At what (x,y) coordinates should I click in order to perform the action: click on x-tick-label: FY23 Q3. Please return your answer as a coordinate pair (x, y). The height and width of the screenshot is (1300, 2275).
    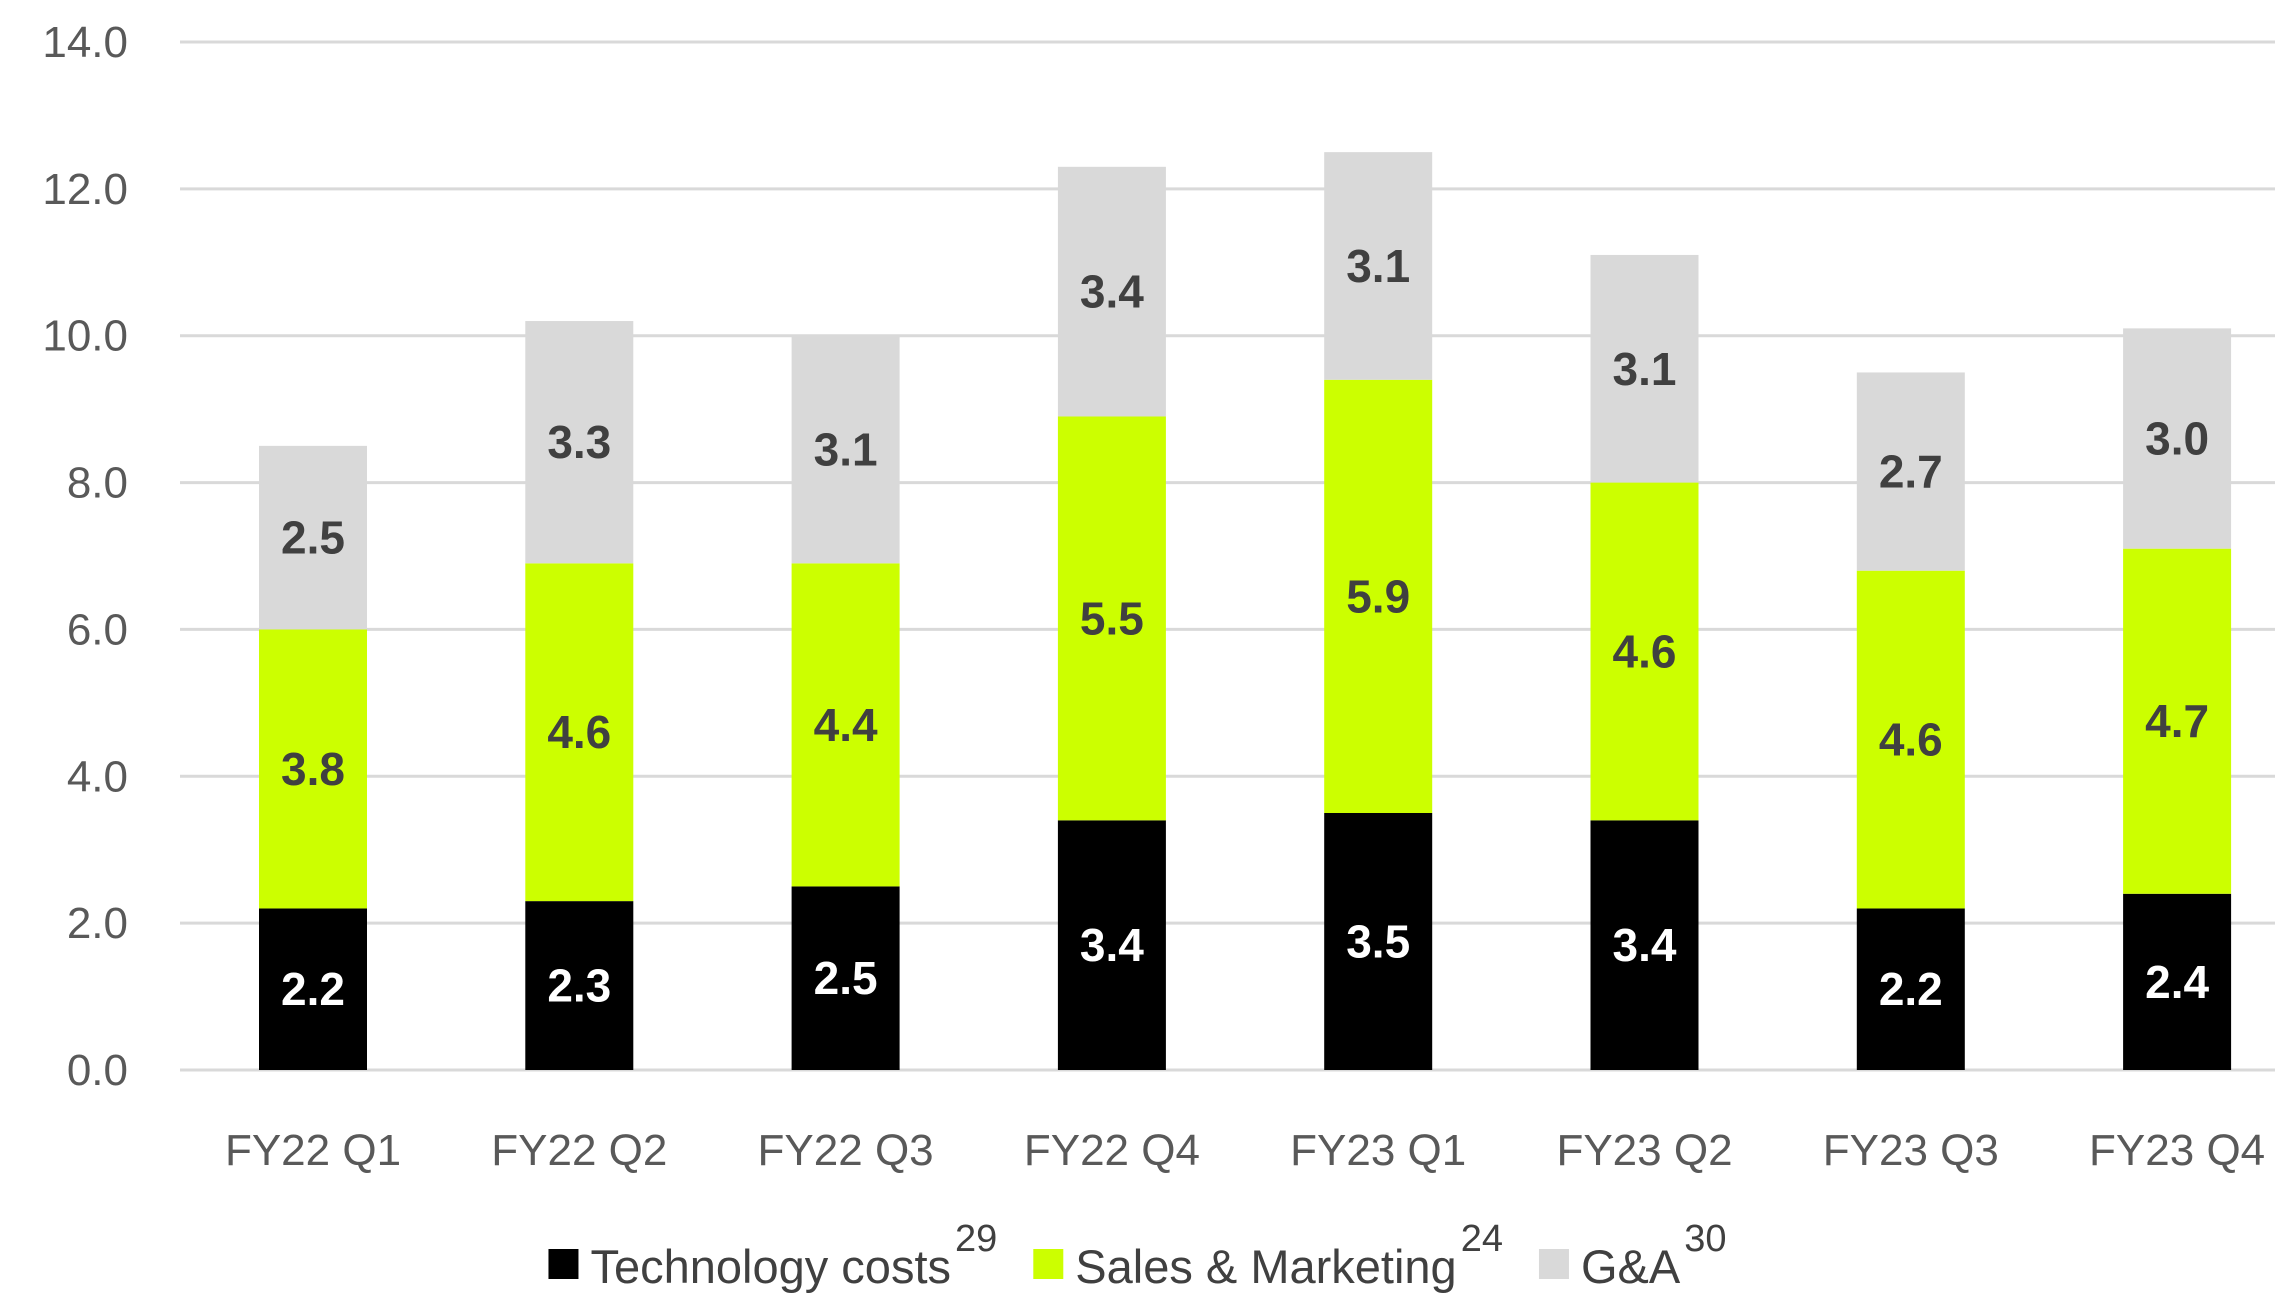
    Looking at the image, I should click on (1911, 1150).